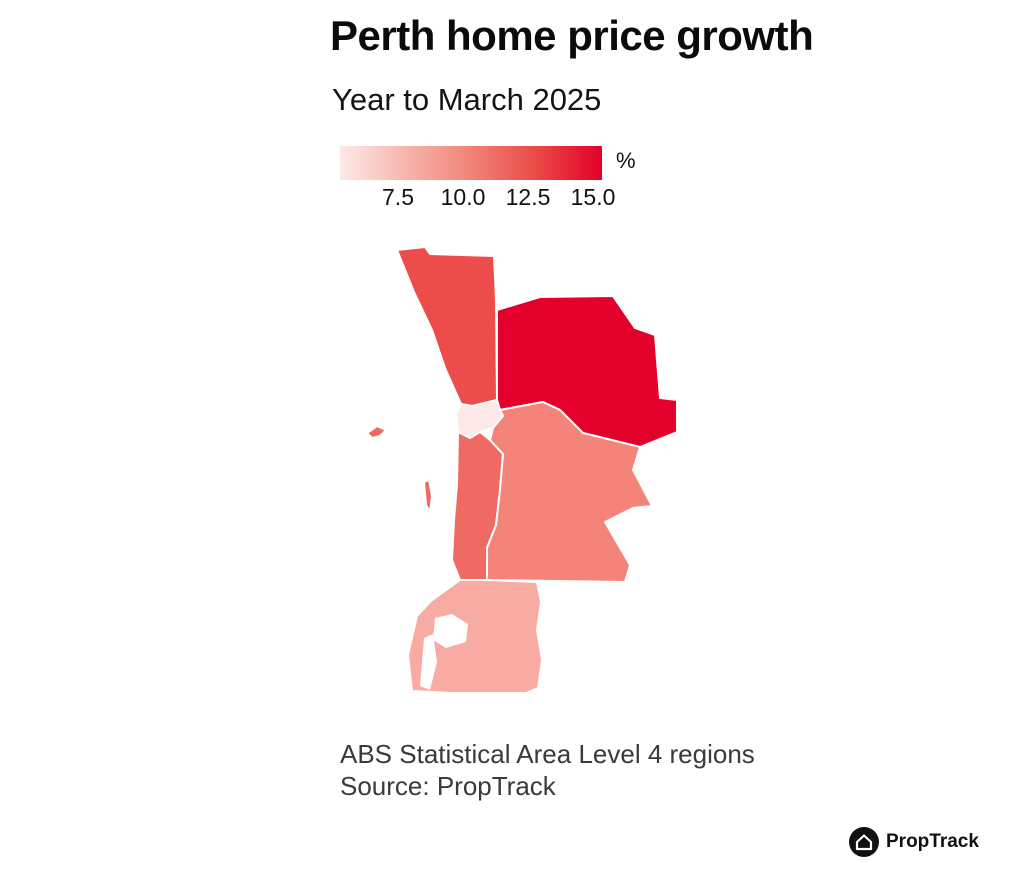 The width and height of the screenshot is (1024, 878). Describe the element at coordinates (463, 197) in the screenshot. I see `legend-tick-label: 10.0` at that location.